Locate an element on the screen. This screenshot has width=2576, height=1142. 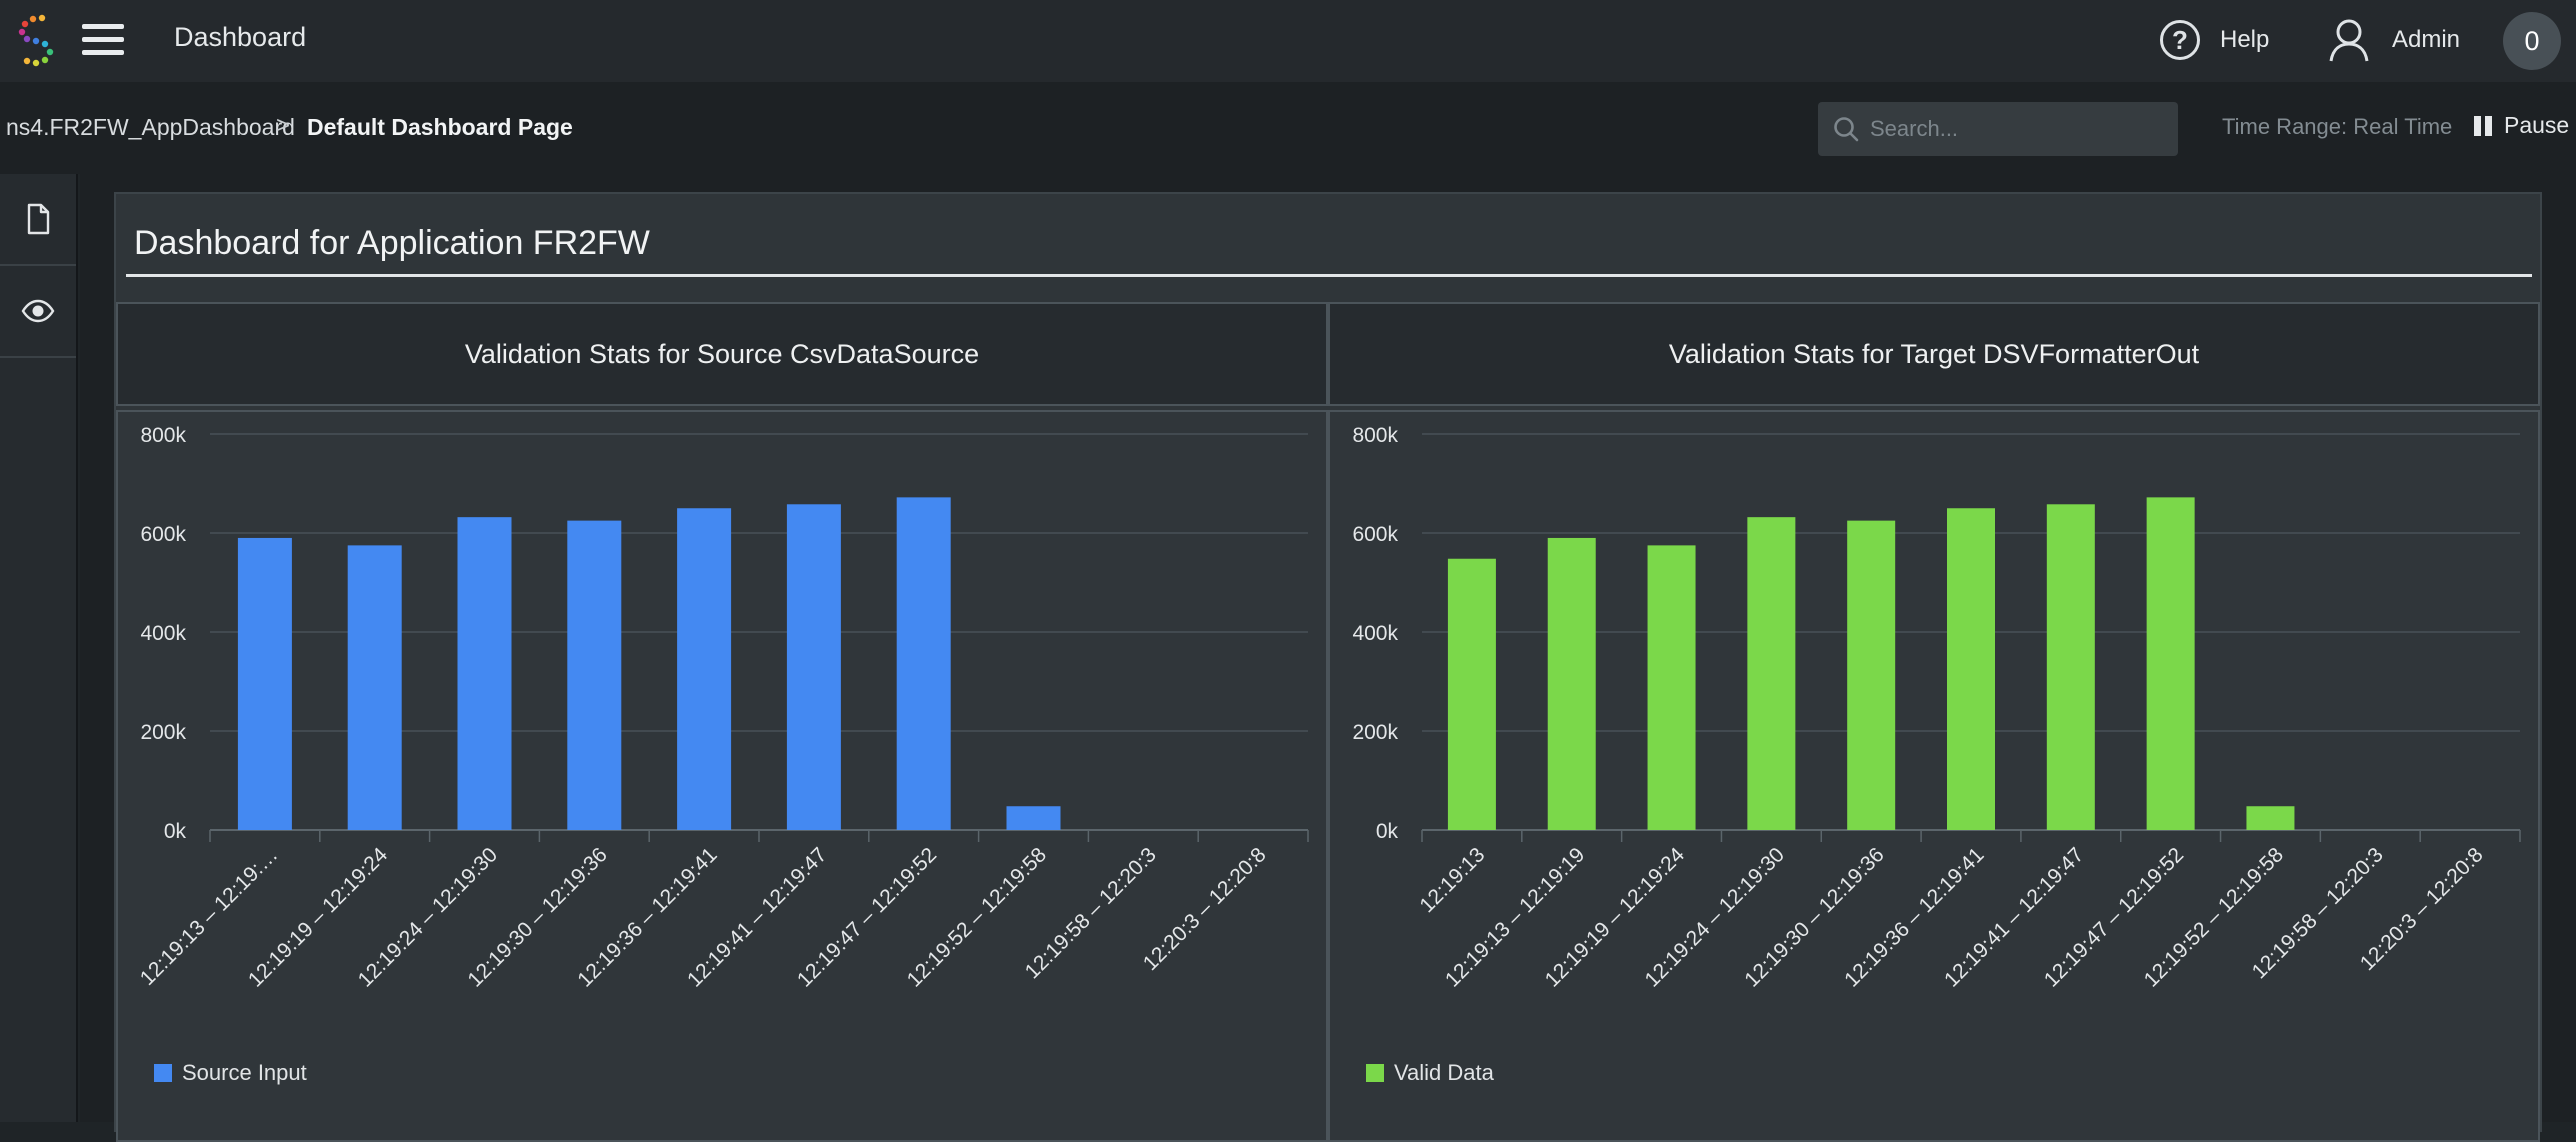
notification-badge: 0 is located at coordinates (2532, 41).